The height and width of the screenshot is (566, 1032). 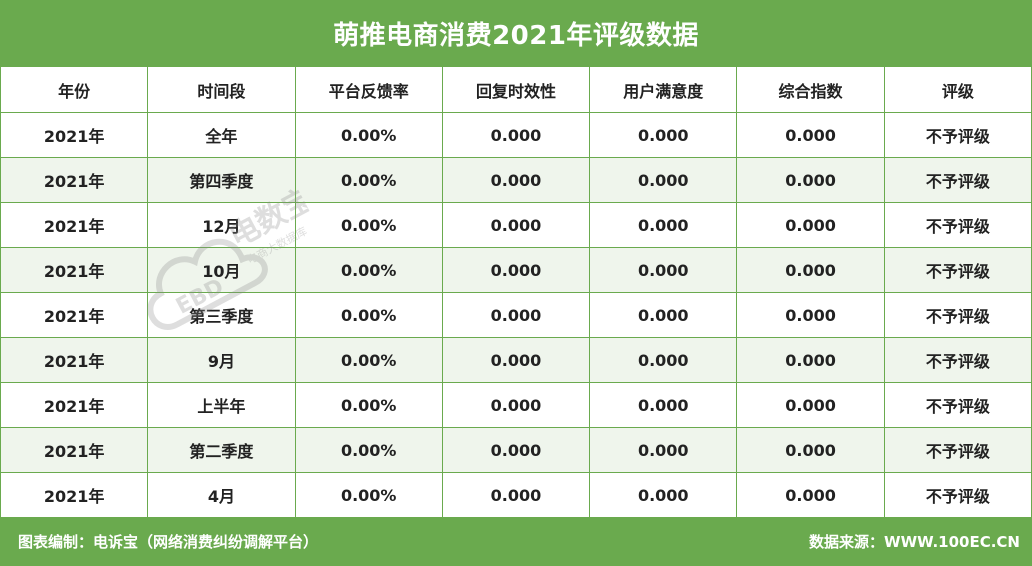 I want to click on header-reply-timeliness: 回复时效性, so click(x=516, y=89).